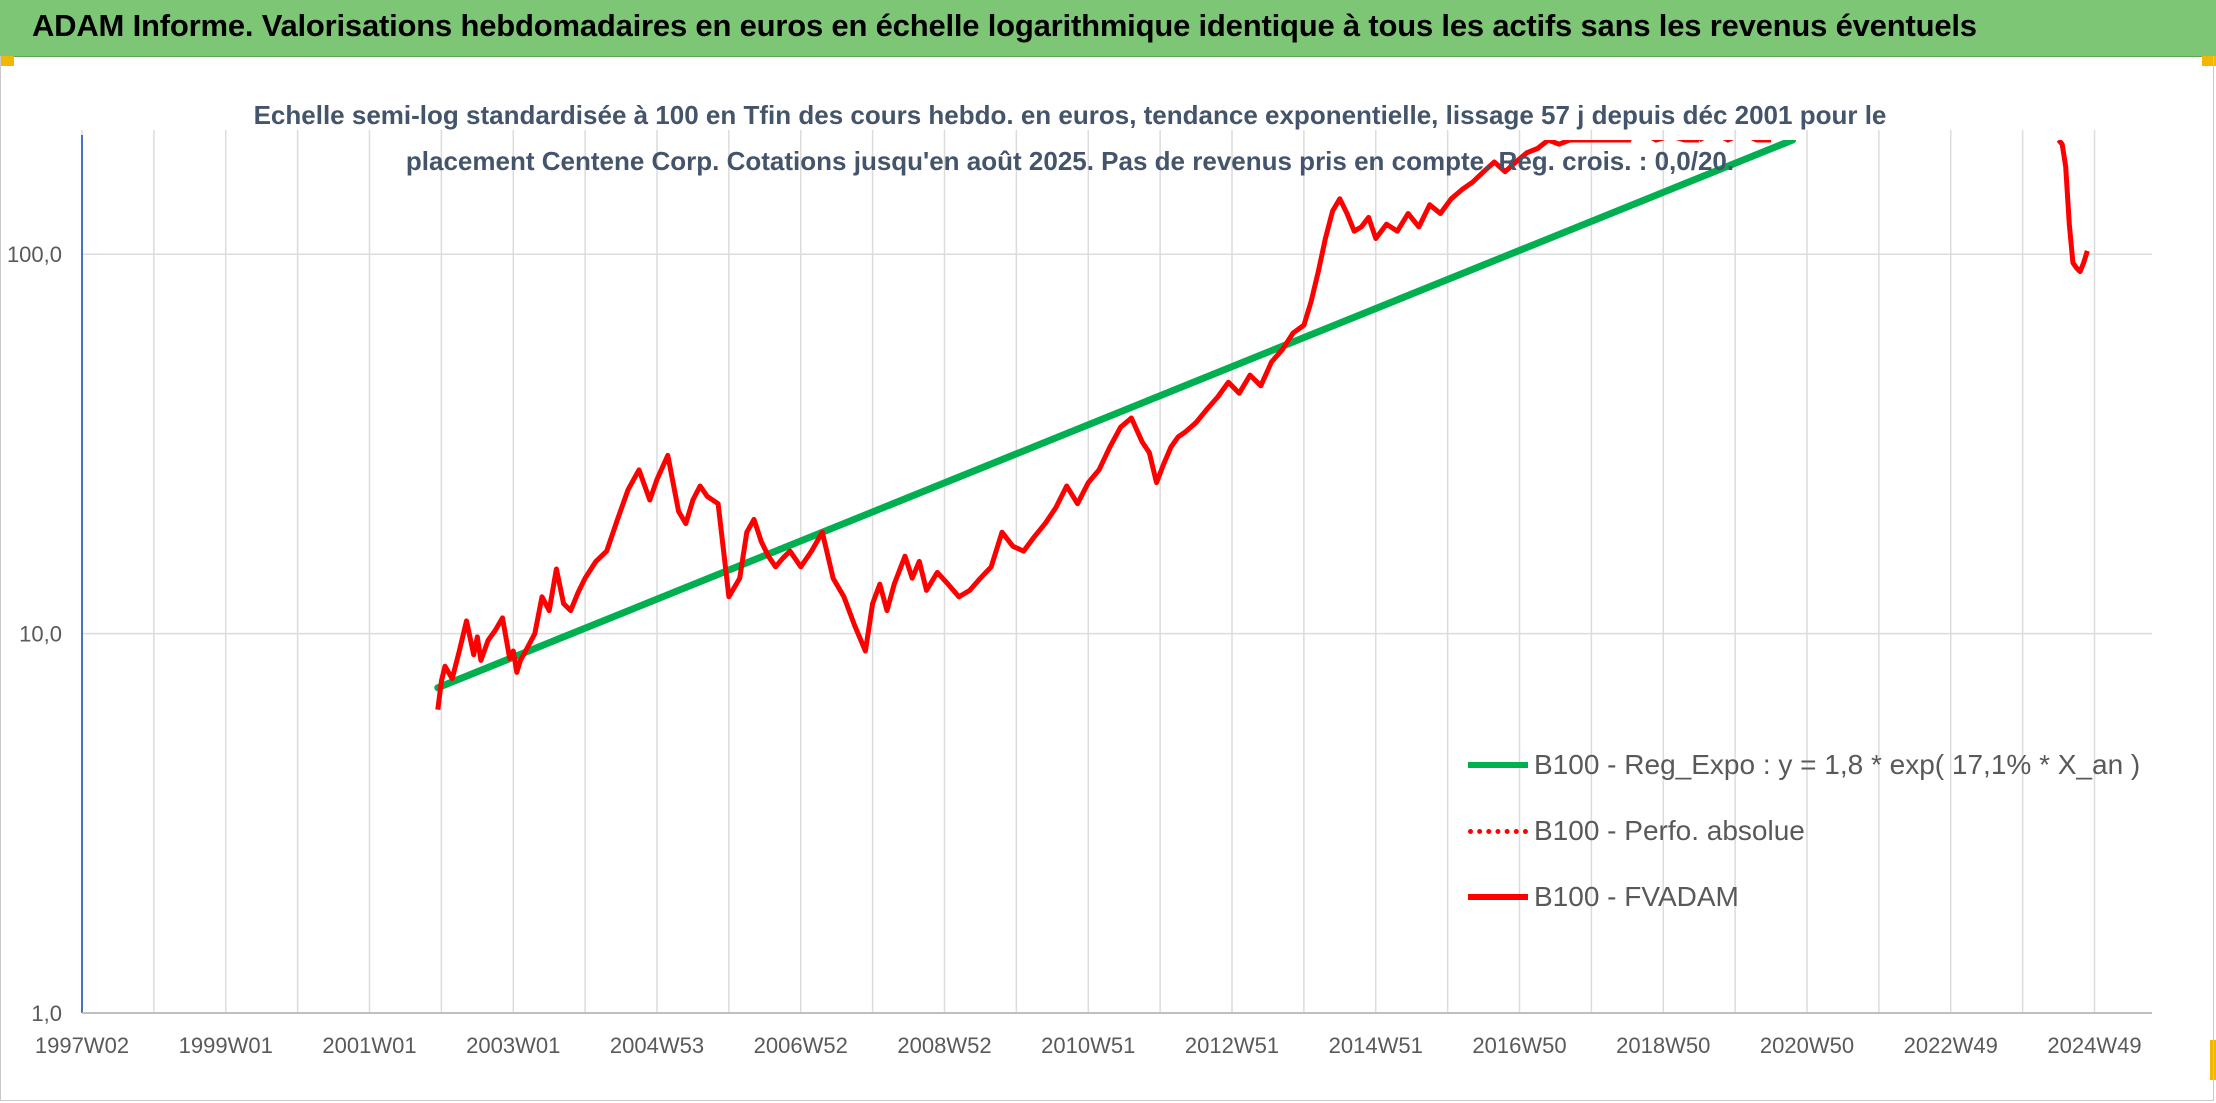  I want to click on y-tick-label: 10,0, so click(40, 634).